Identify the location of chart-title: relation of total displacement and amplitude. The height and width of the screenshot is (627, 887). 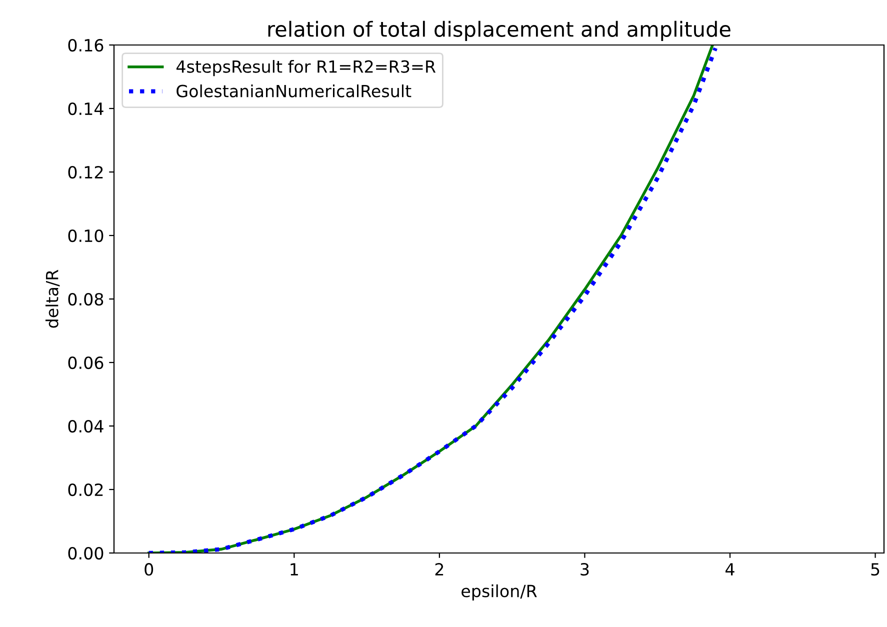
(499, 30).